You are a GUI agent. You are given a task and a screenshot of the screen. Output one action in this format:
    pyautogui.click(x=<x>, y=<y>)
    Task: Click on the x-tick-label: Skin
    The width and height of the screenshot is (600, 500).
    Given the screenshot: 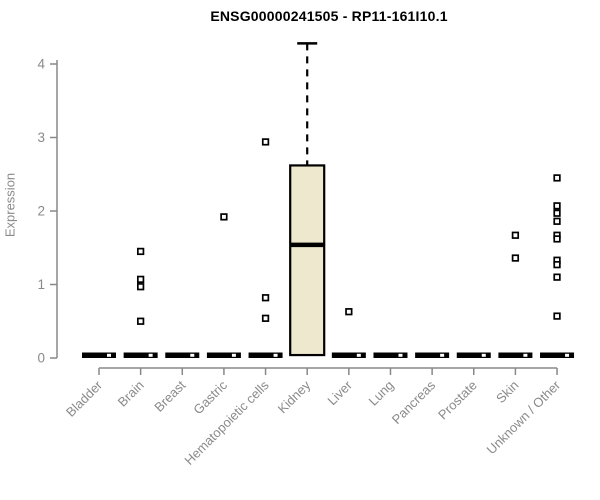 What is the action you would take?
    pyautogui.click(x=507, y=392)
    